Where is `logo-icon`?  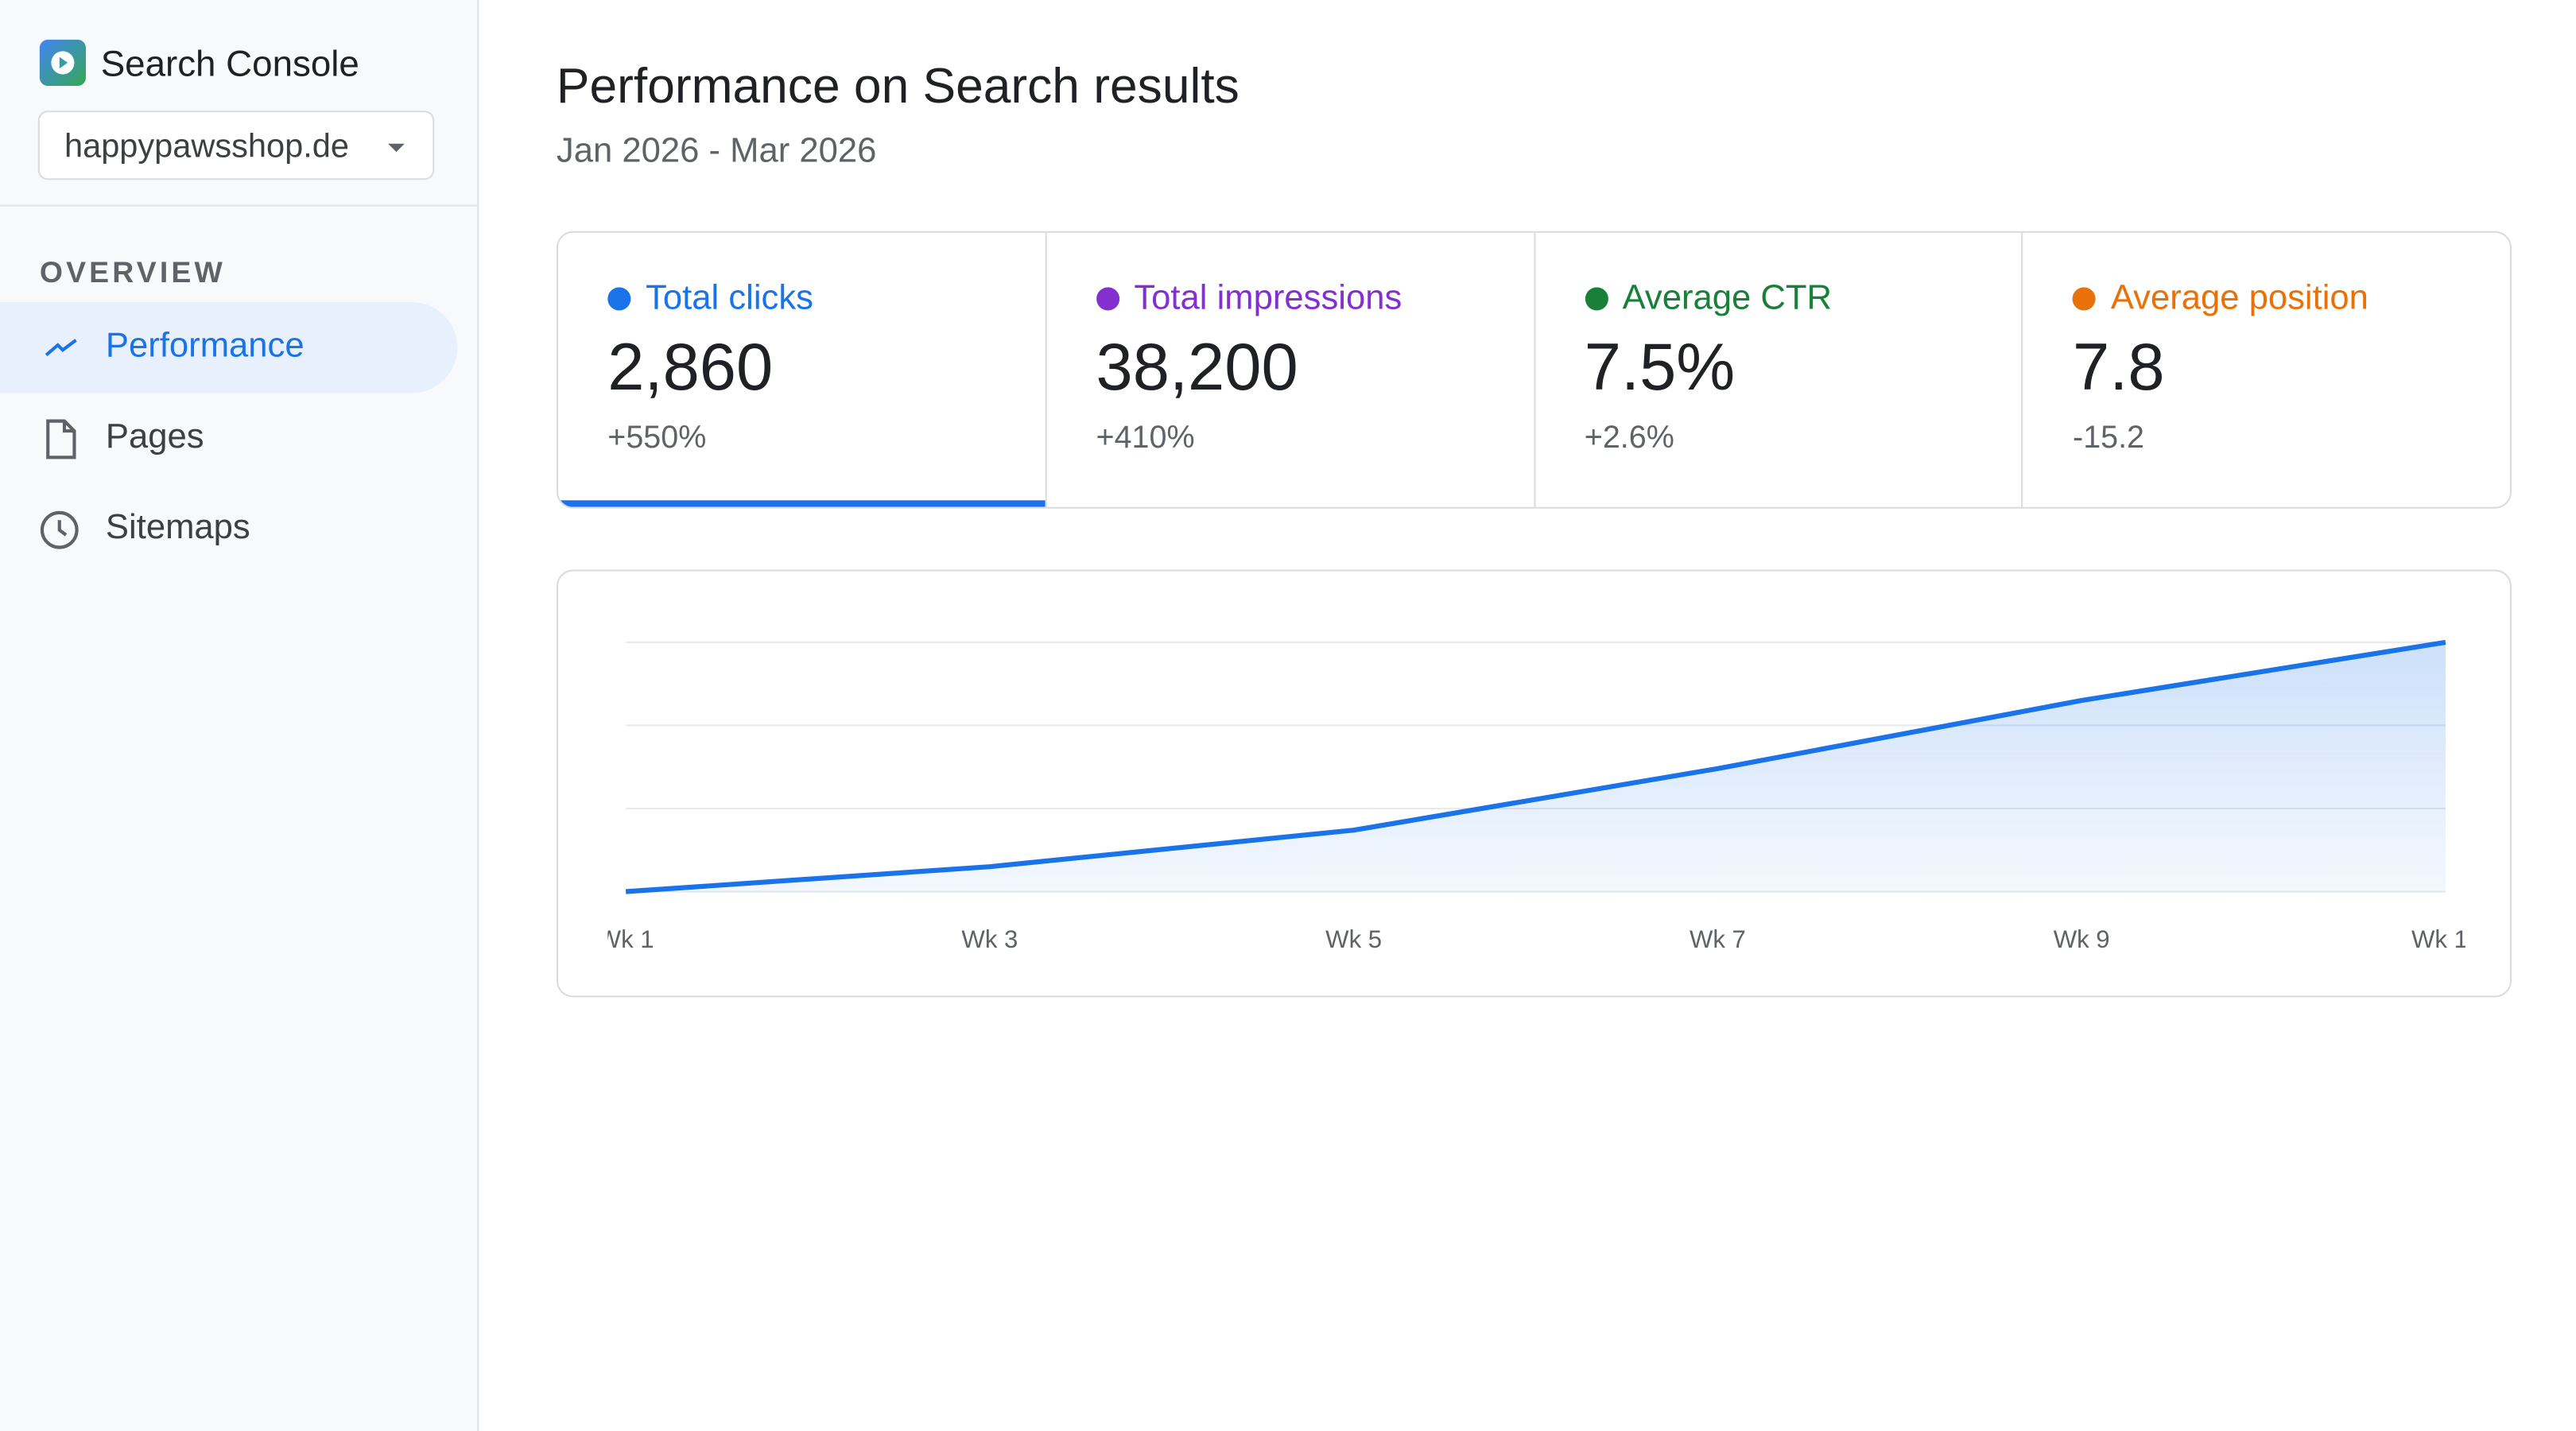 logo-icon is located at coordinates (63, 63).